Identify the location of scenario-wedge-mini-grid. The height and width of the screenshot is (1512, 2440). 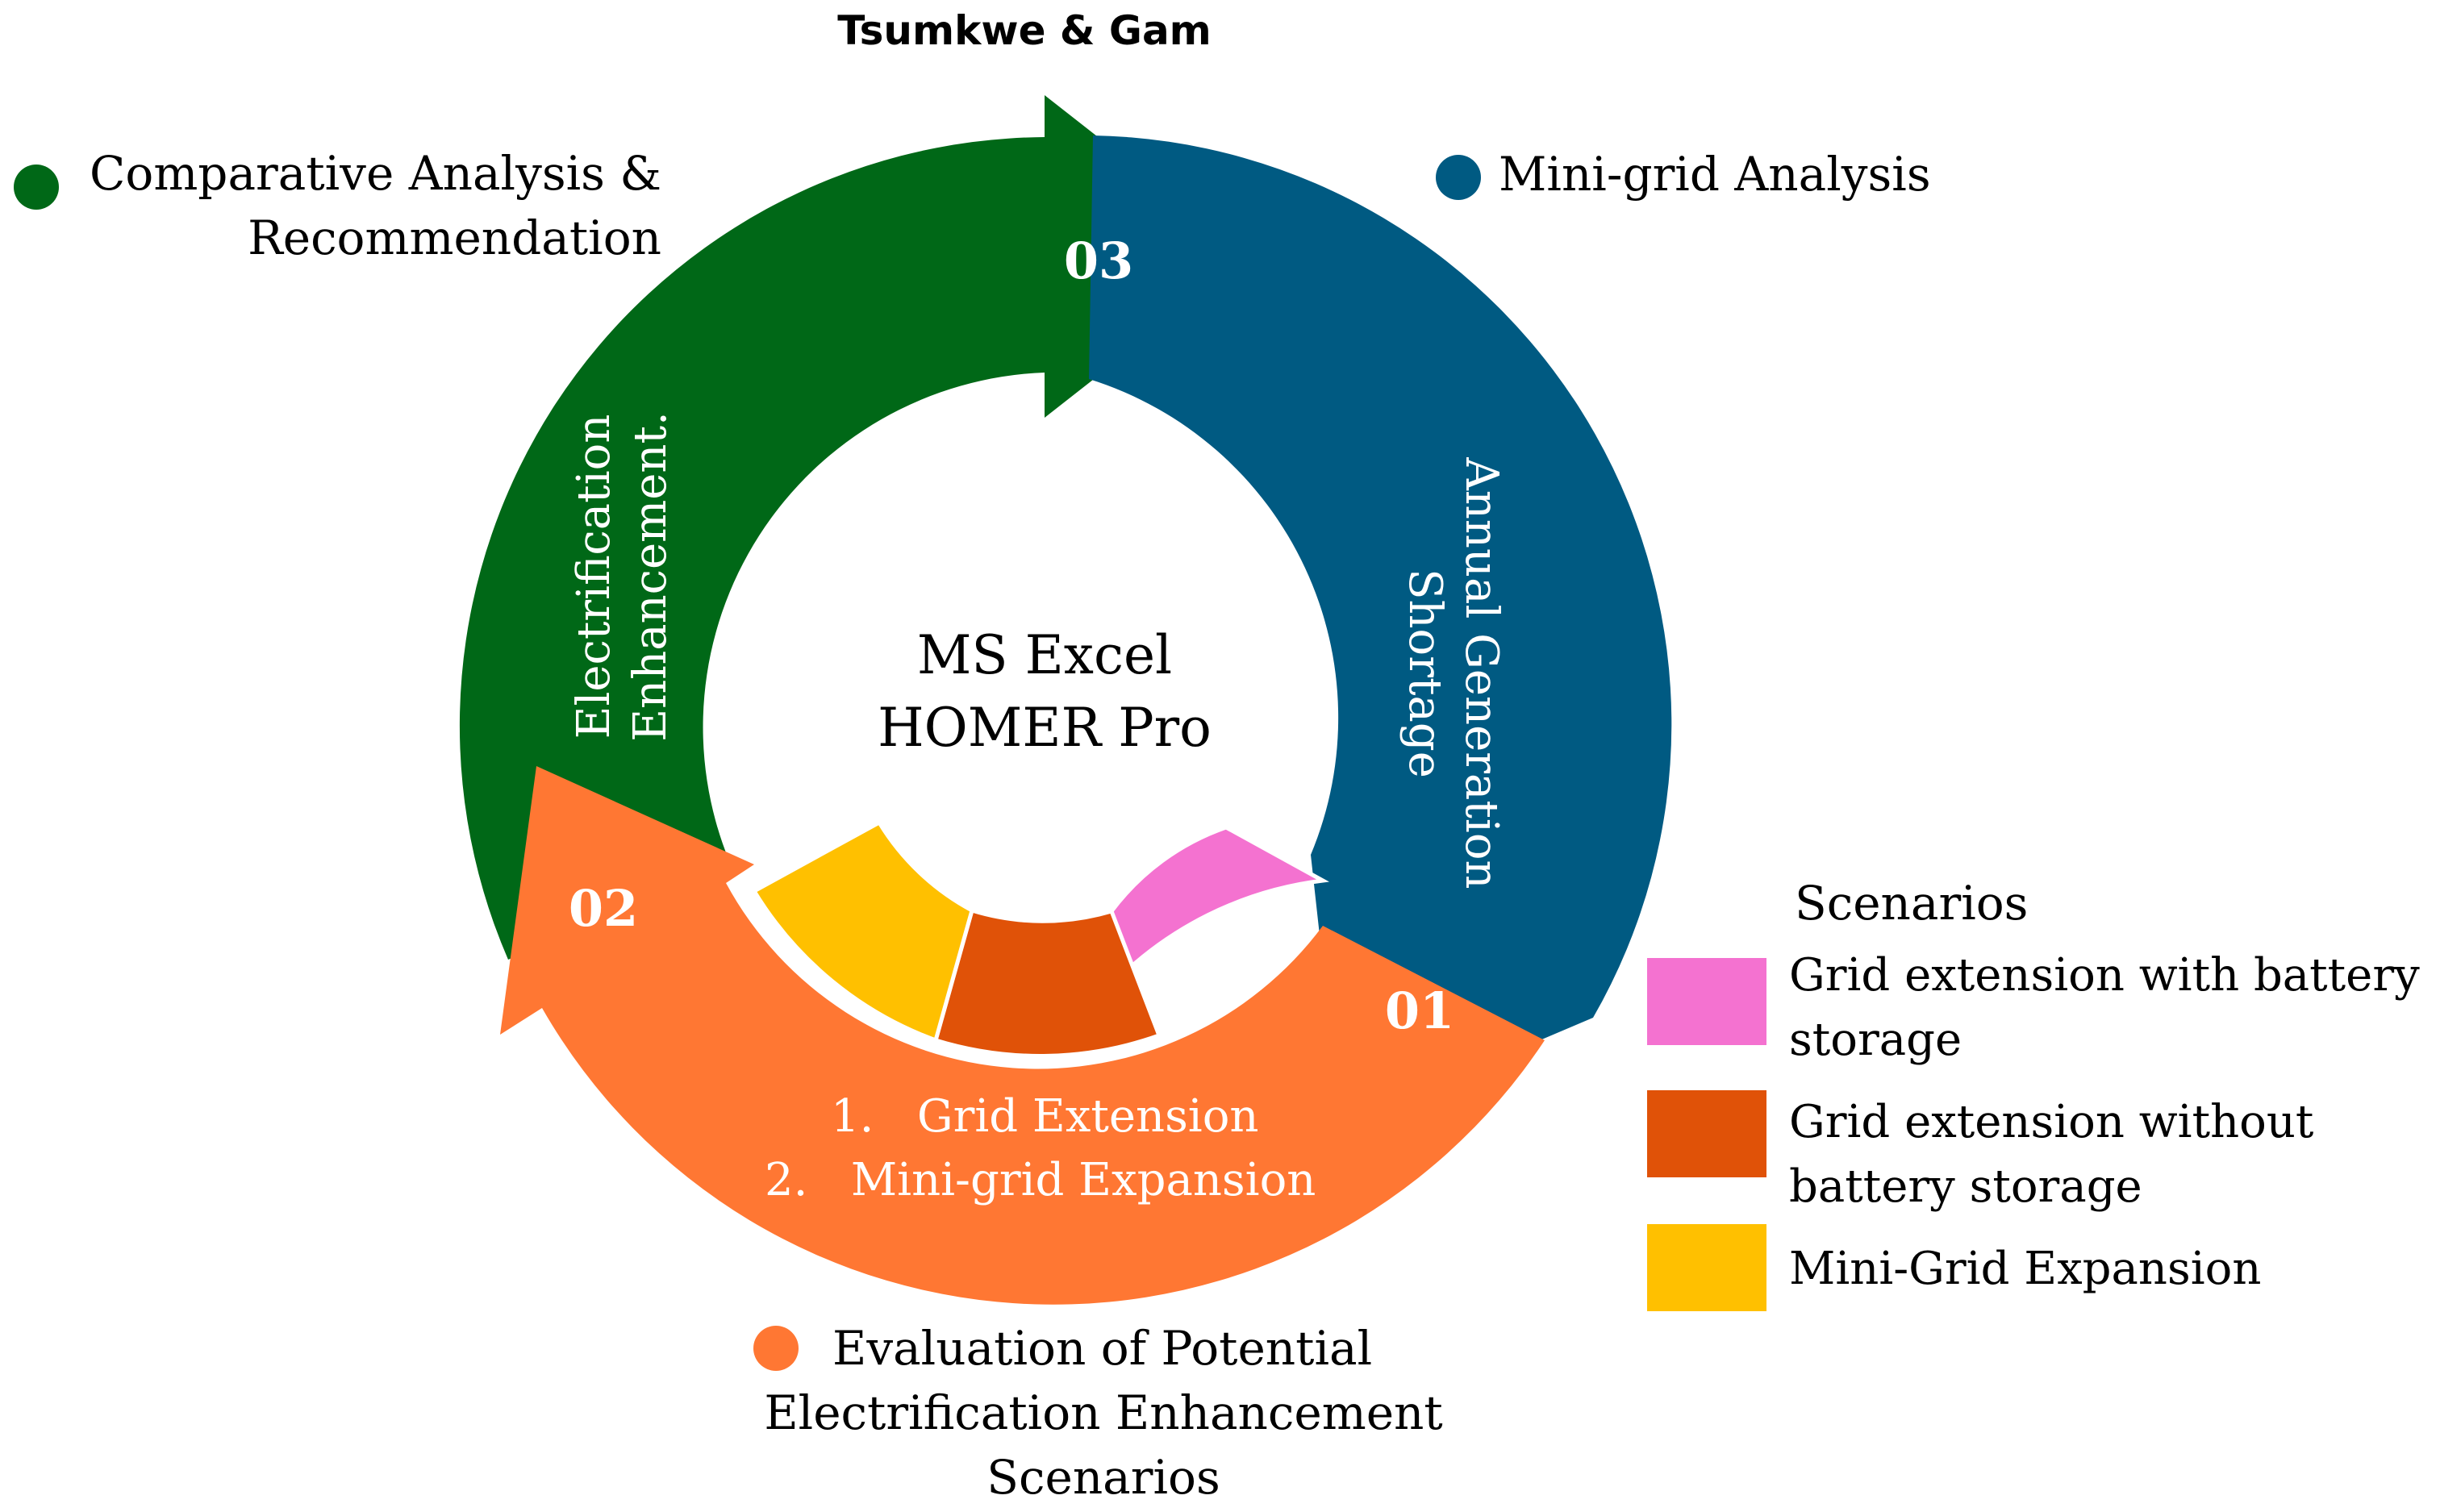
(862, 931).